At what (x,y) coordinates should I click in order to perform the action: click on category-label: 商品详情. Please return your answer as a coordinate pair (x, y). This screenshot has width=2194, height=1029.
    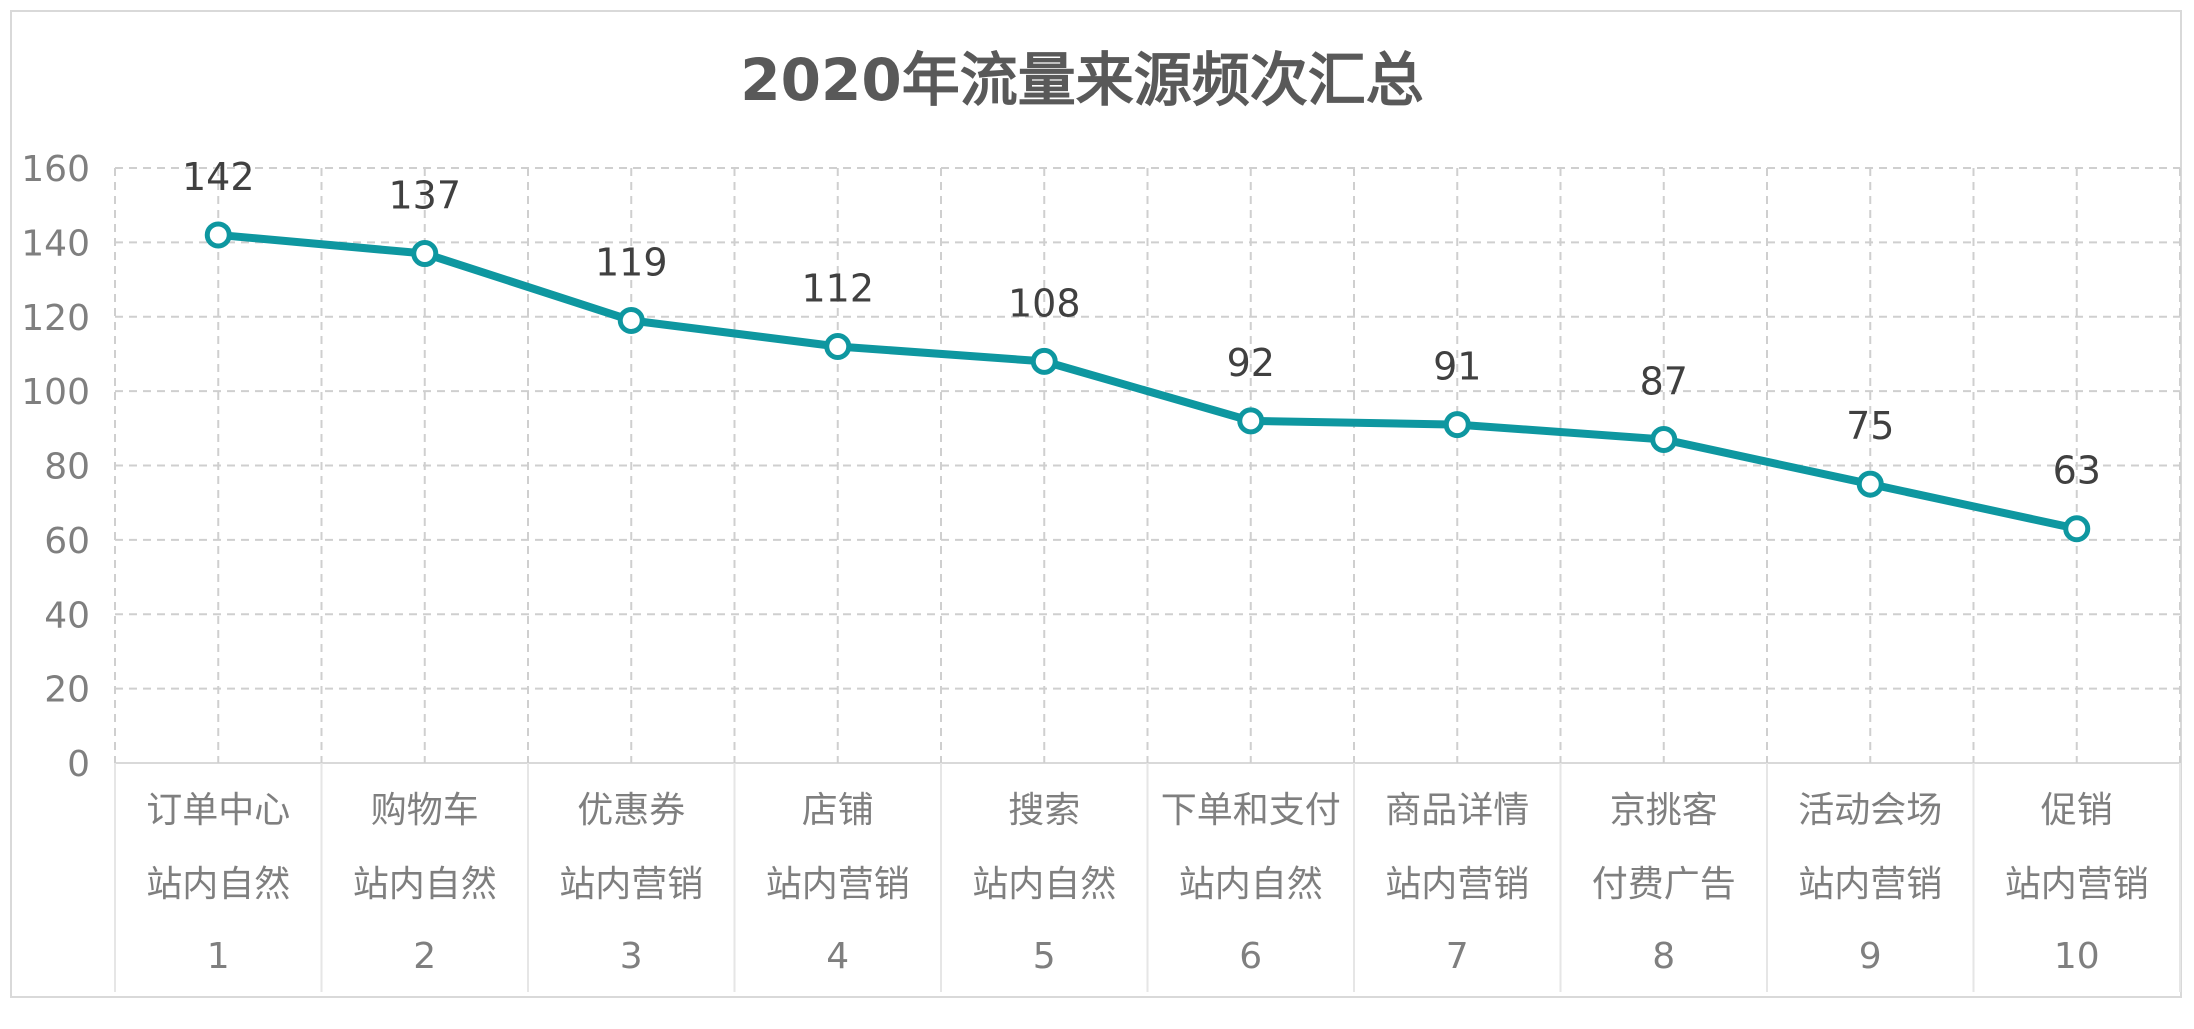
    Looking at the image, I should click on (1457, 810).